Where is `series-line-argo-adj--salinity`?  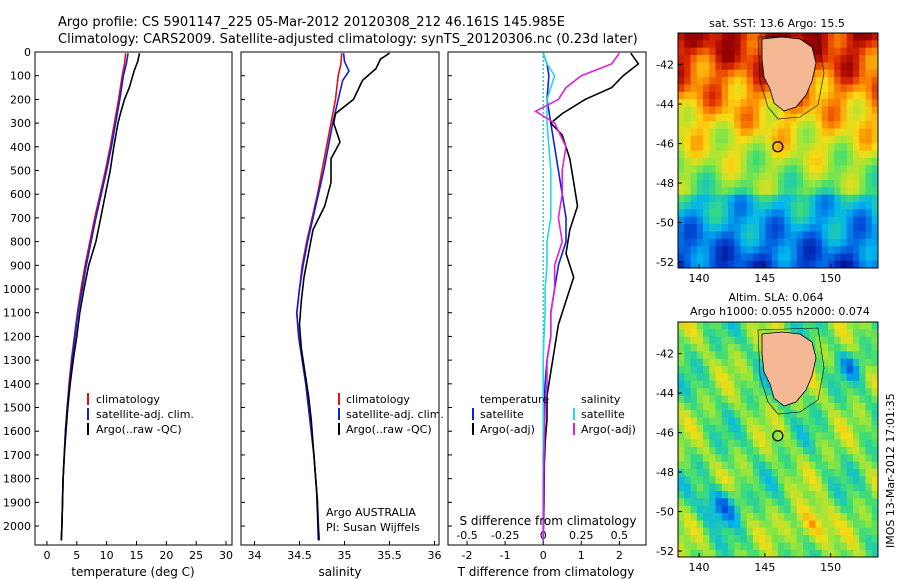 series-line-argo-adj--salinity is located at coordinates (576, 296).